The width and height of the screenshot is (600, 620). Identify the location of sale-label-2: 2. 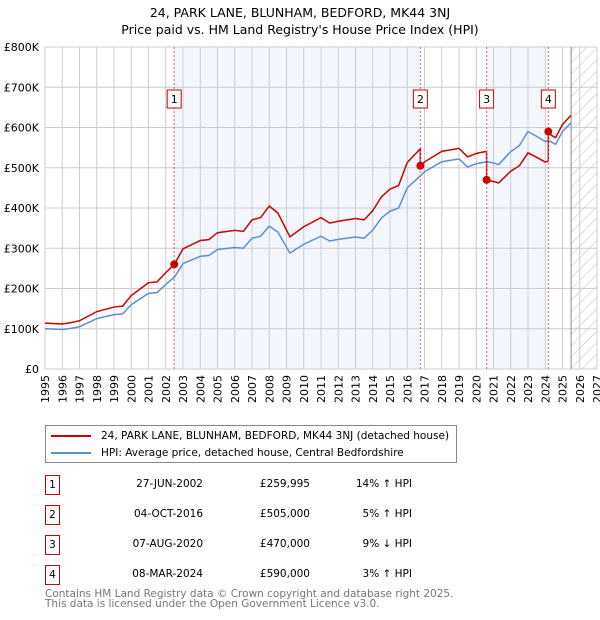
(420, 99).